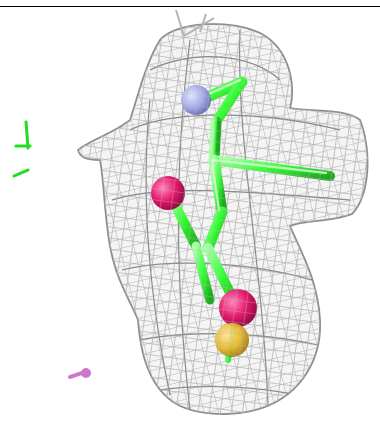 Image resolution: width=380 pixels, height=425 pixels. What do you see at coordinates (190, 6) in the screenshot?
I see `viewer-top-border` at bounding box center [190, 6].